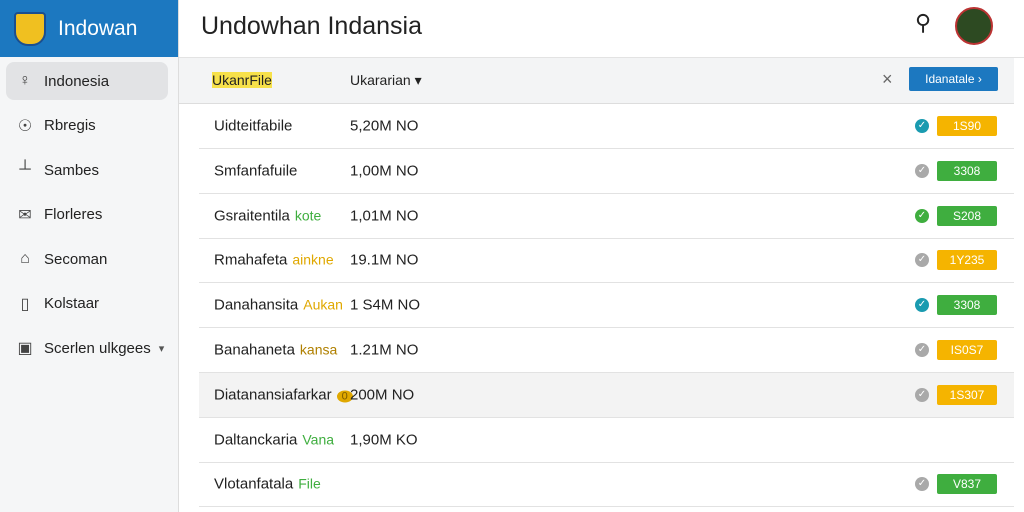 The height and width of the screenshot is (512, 1024). I want to click on file-name-text: Danahansita, so click(256, 305).